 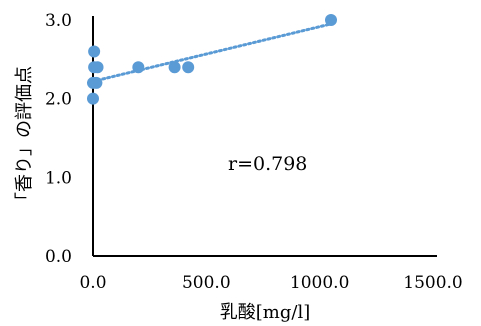 What do you see at coordinates (58, 257) in the screenshot?
I see `y-tick-label: 0.0` at bounding box center [58, 257].